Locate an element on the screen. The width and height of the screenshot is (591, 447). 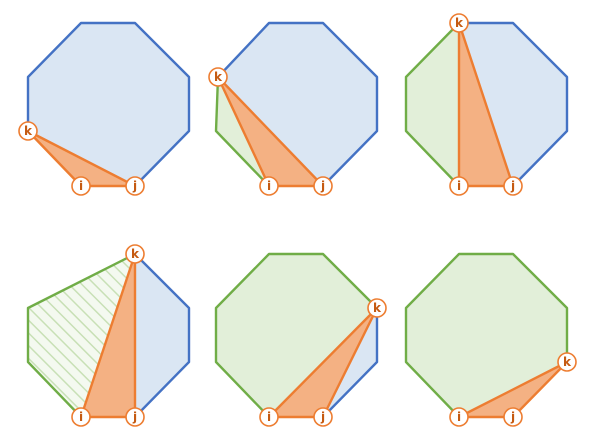
panel-4: i j k is located at coordinates (108, 335).